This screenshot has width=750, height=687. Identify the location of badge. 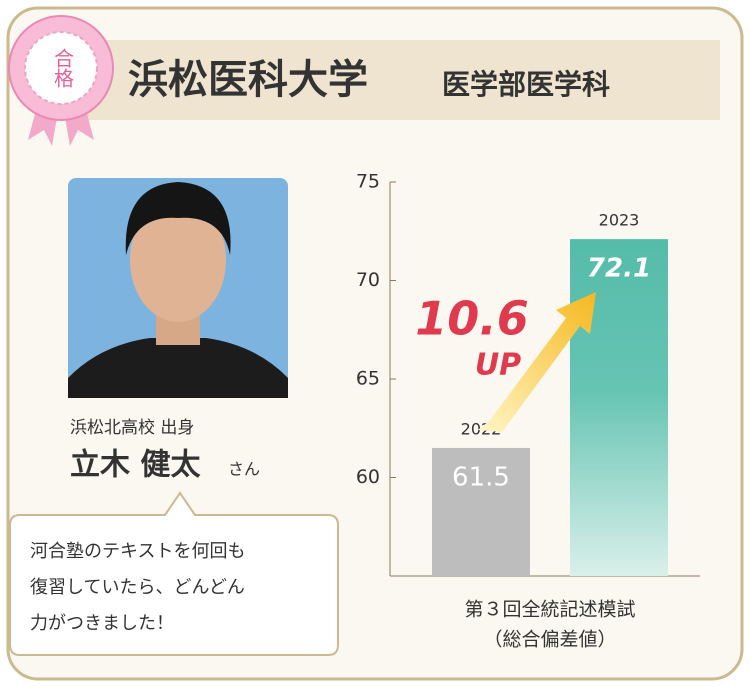
(61, 80).